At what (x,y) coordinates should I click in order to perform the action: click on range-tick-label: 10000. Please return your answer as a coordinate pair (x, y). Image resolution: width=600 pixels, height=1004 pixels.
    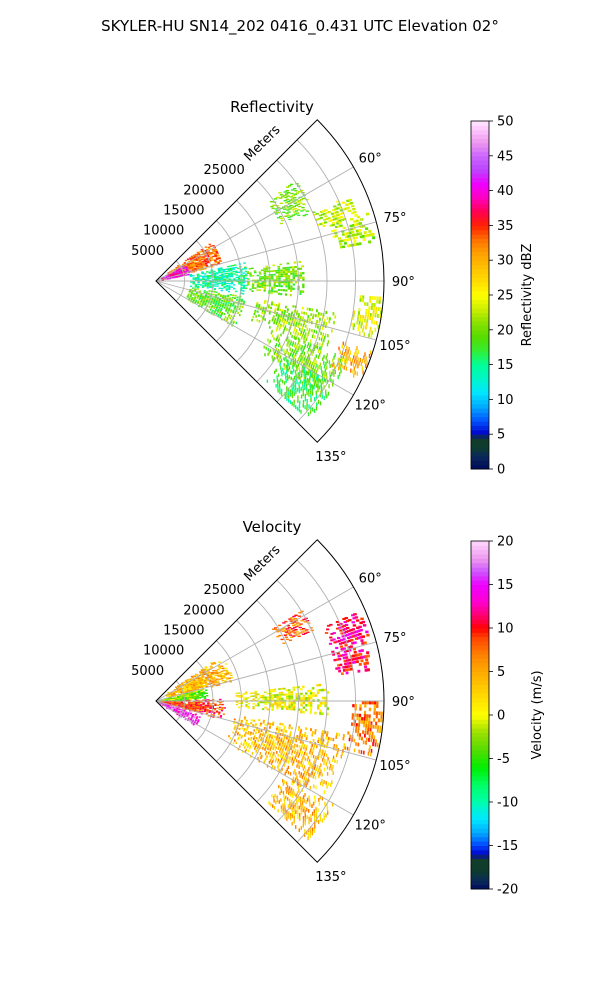
    Looking at the image, I should click on (163, 651).